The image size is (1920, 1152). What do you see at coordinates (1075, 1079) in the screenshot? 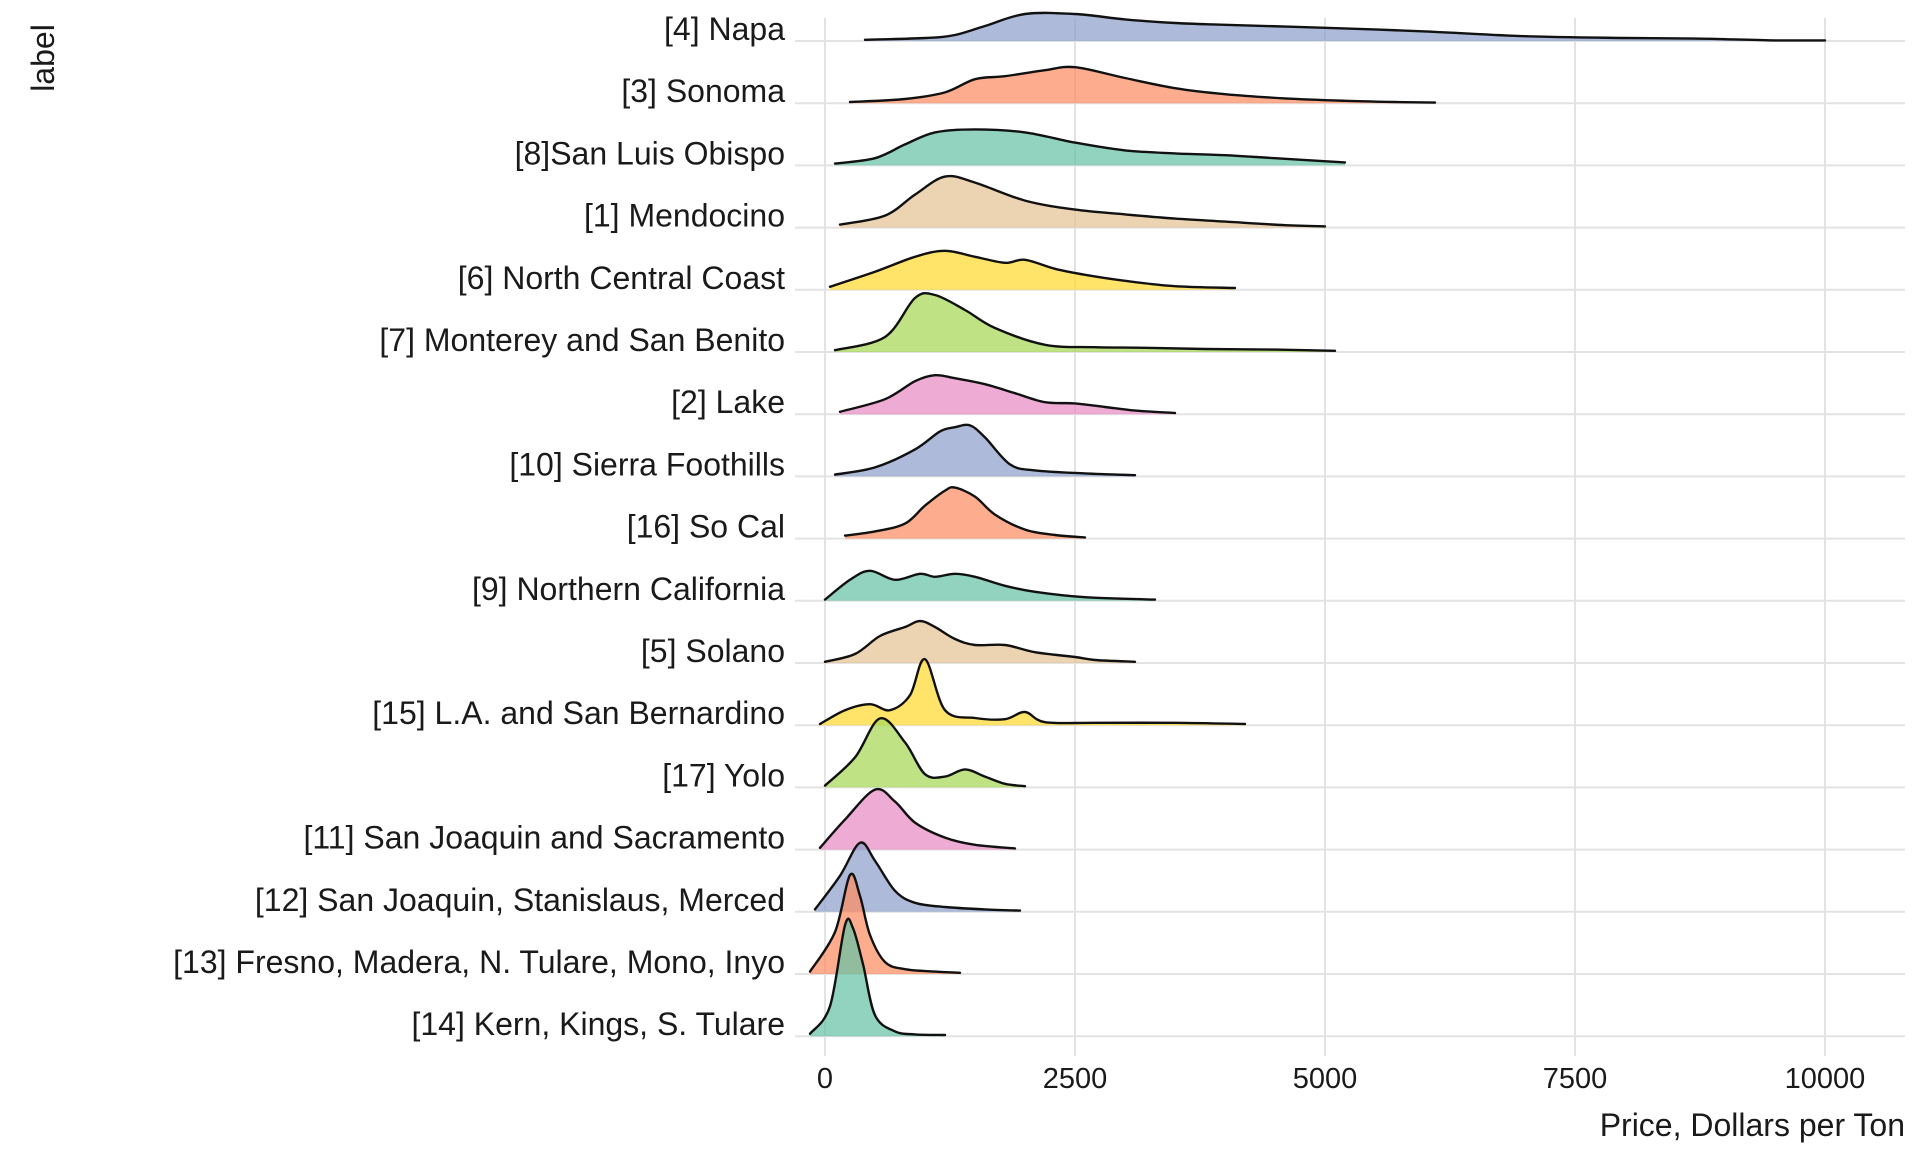
I see `x-tick-label: 2500` at bounding box center [1075, 1079].